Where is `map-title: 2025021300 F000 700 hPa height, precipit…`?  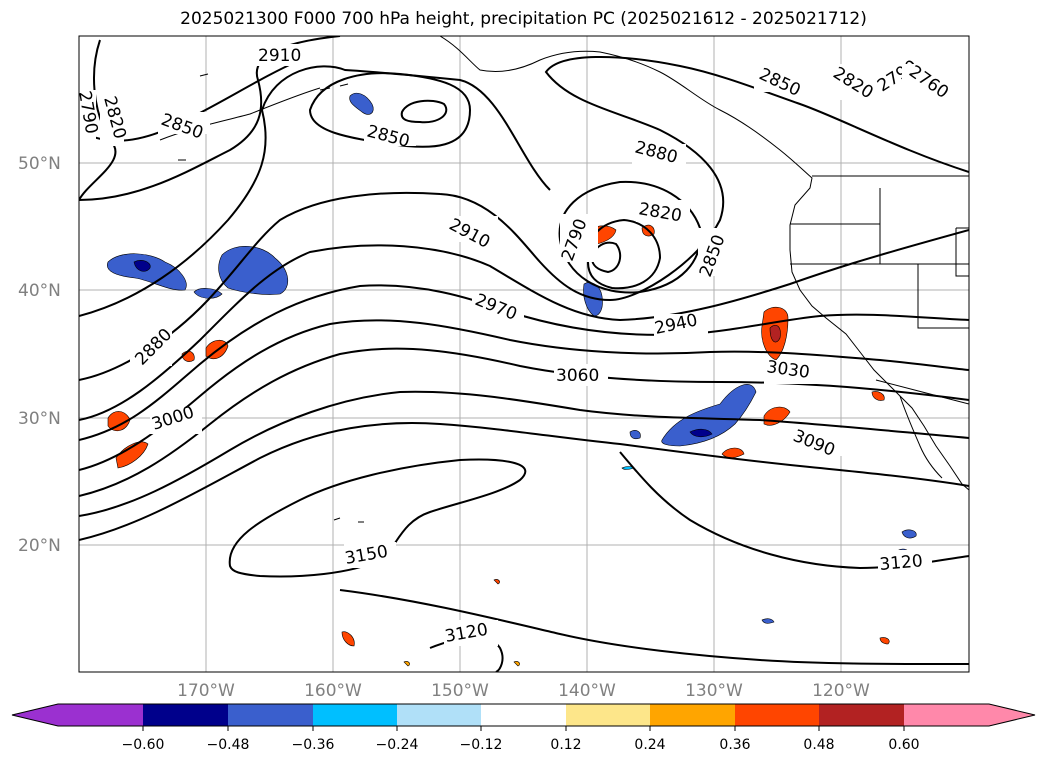 map-title: 2025021300 F000 700 hPa height, precipit… is located at coordinates (523, 19).